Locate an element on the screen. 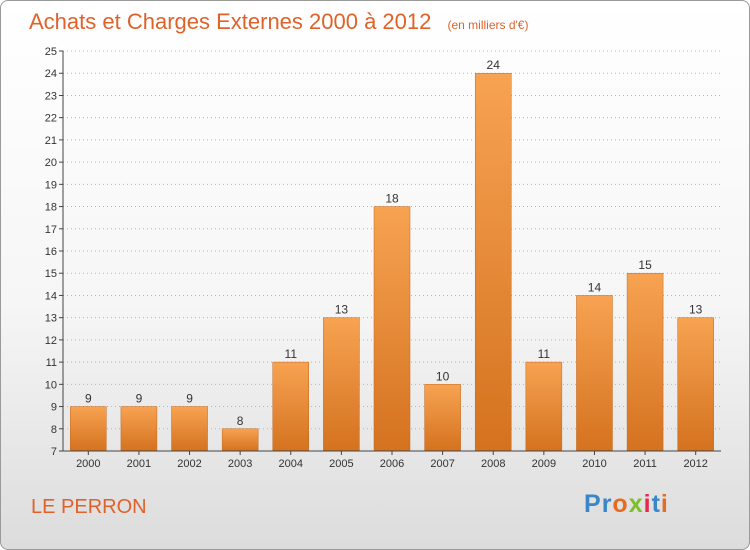  data-label-2003: 8 is located at coordinates (240, 421).